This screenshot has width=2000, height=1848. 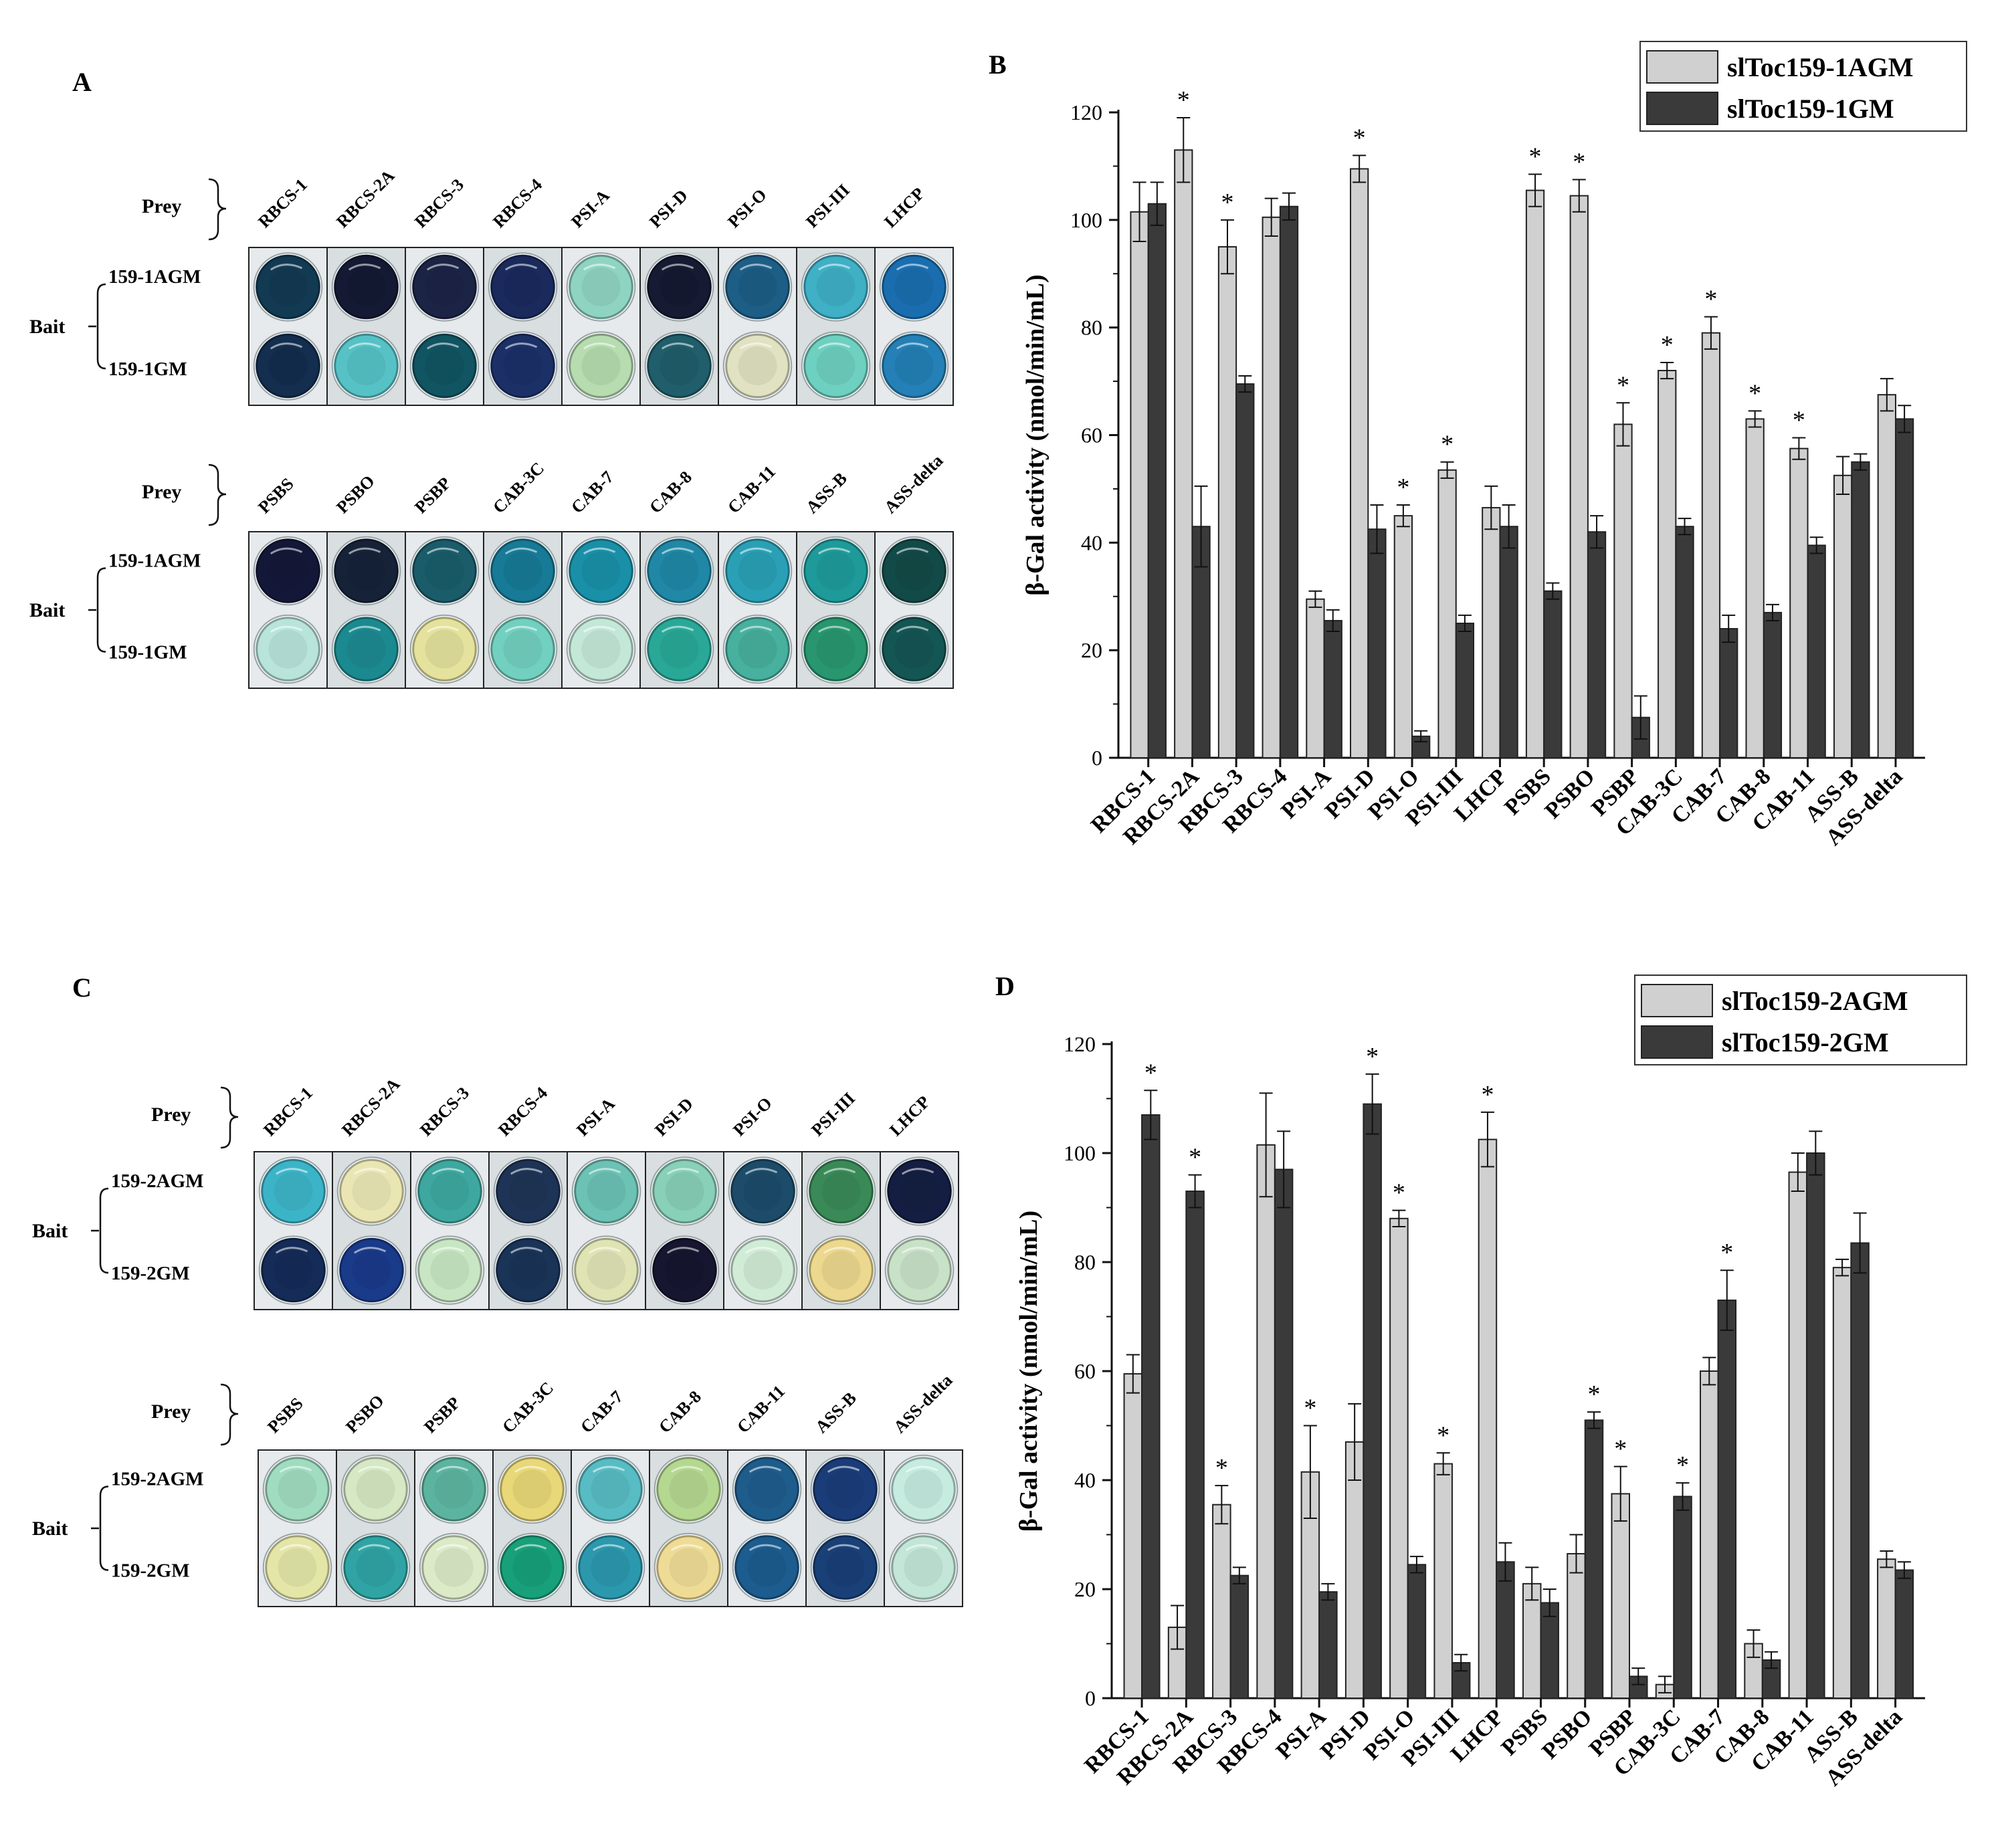 What do you see at coordinates (1306, 793) in the screenshot?
I see `x-tick-label: PSI-A` at bounding box center [1306, 793].